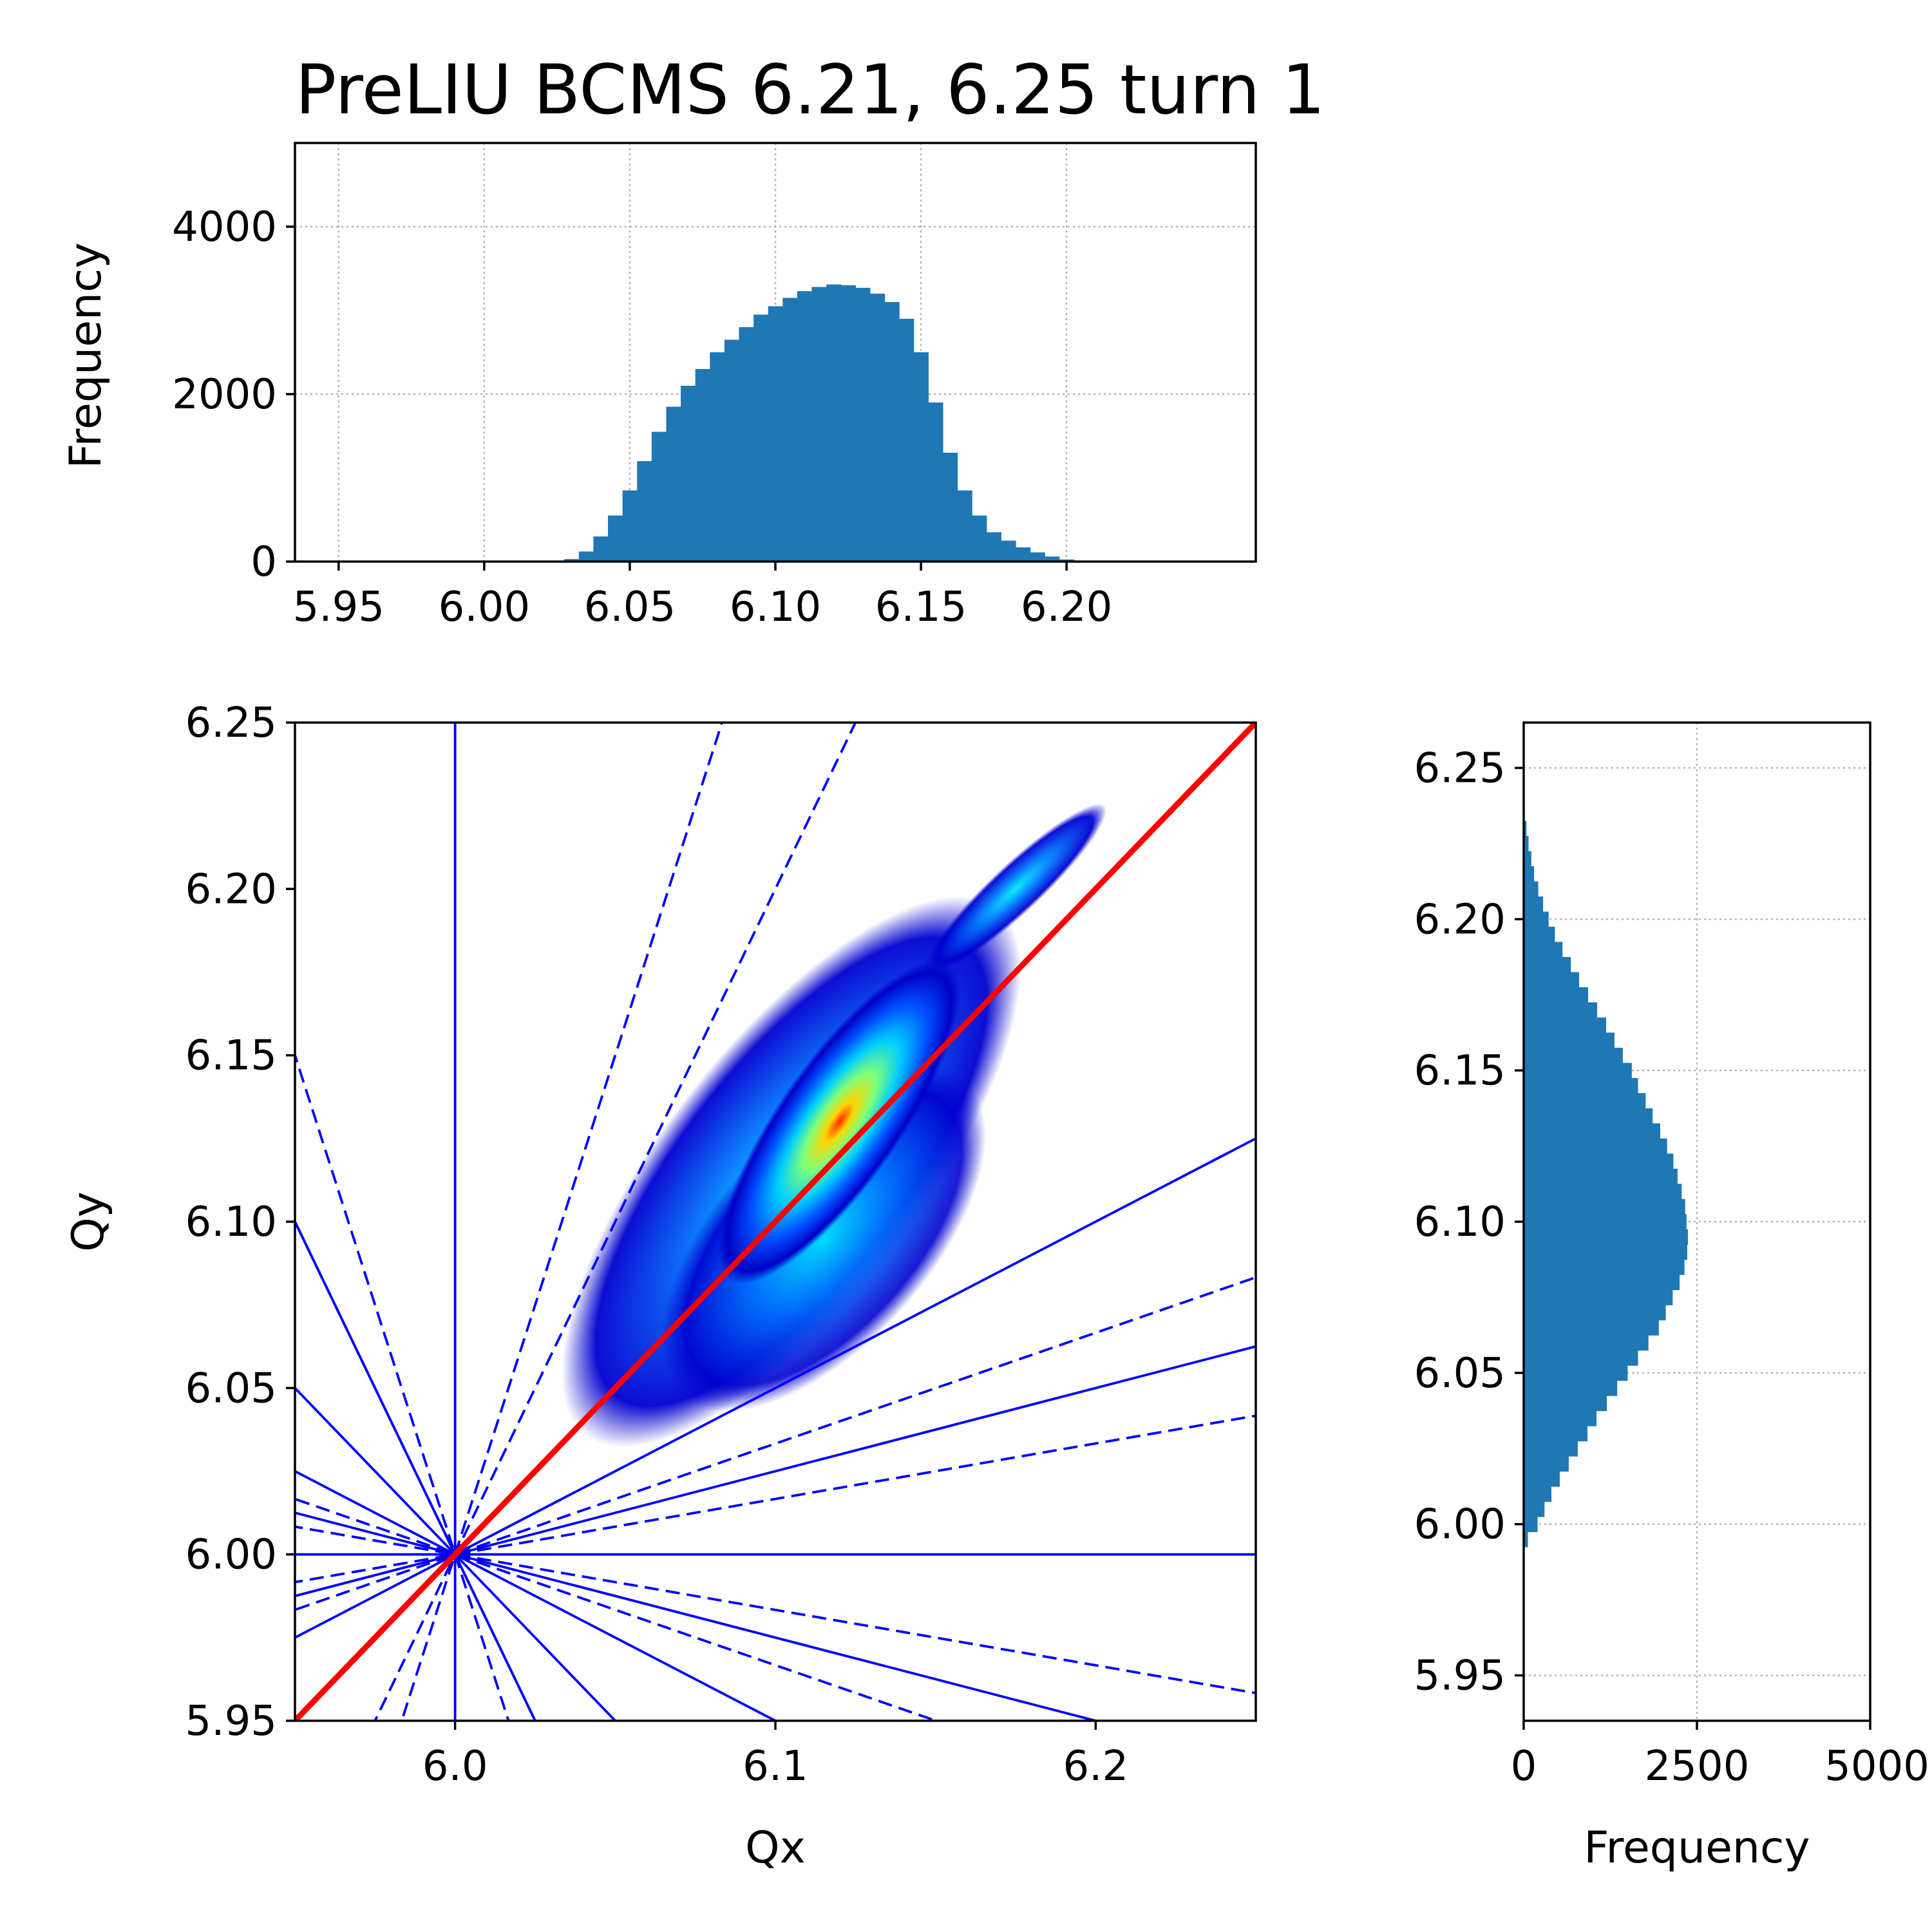 The height and width of the screenshot is (1932, 1932). What do you see at coordinates (824, 1238) in the screenshot?
I see `cloud-bulk` at bounding box center [824, 1238].